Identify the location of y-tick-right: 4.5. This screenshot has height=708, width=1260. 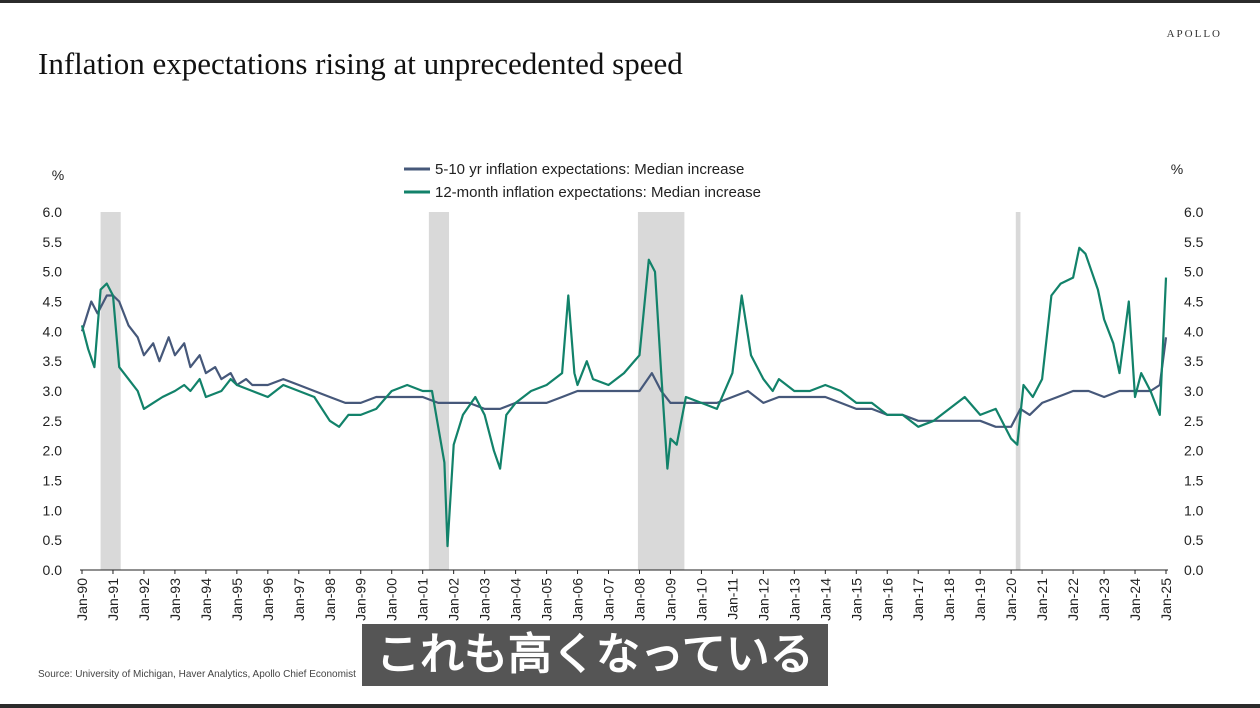
(1194, 302).